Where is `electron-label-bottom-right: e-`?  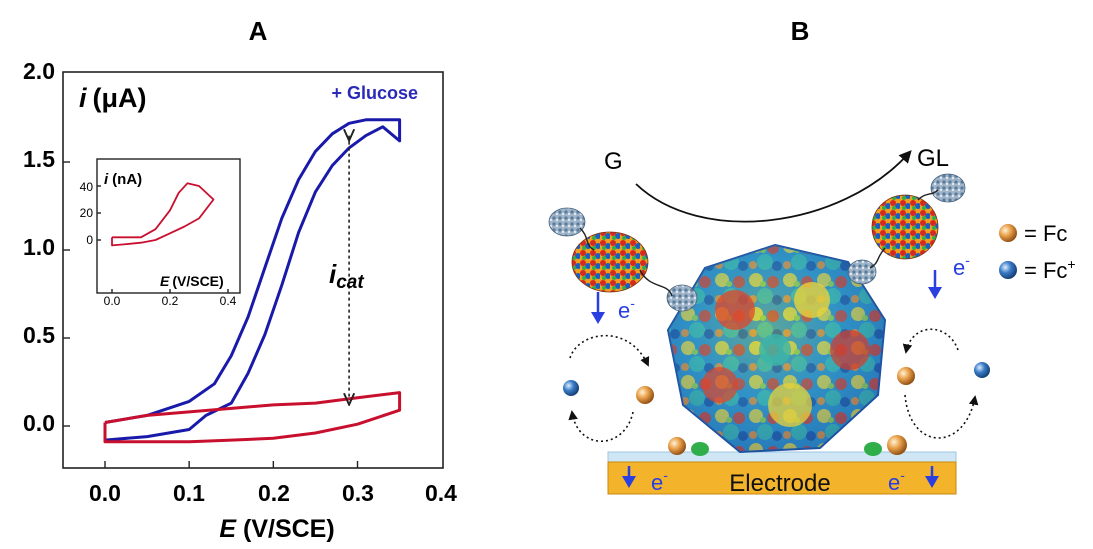
electron-label-bottom-right: e- is located at coordinates (896, 481).